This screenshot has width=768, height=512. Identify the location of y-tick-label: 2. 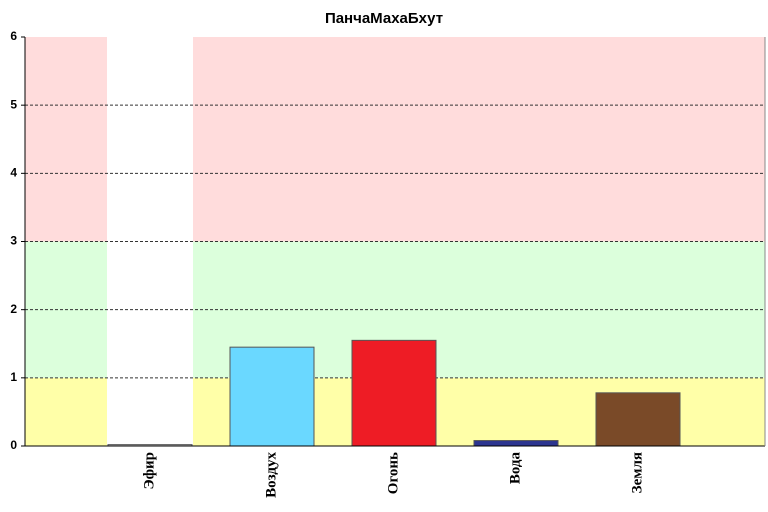
(13, 309).